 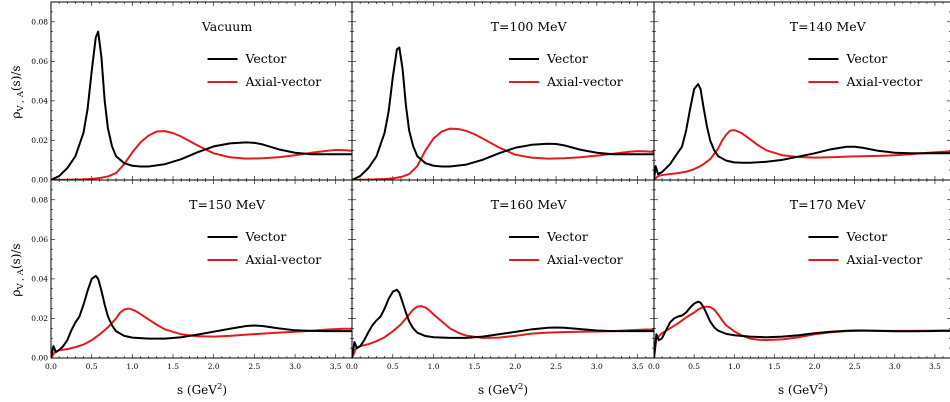 I want to click on y-axis-label-bottom: ρV , A(s)/s, so click(x=17, y=269).